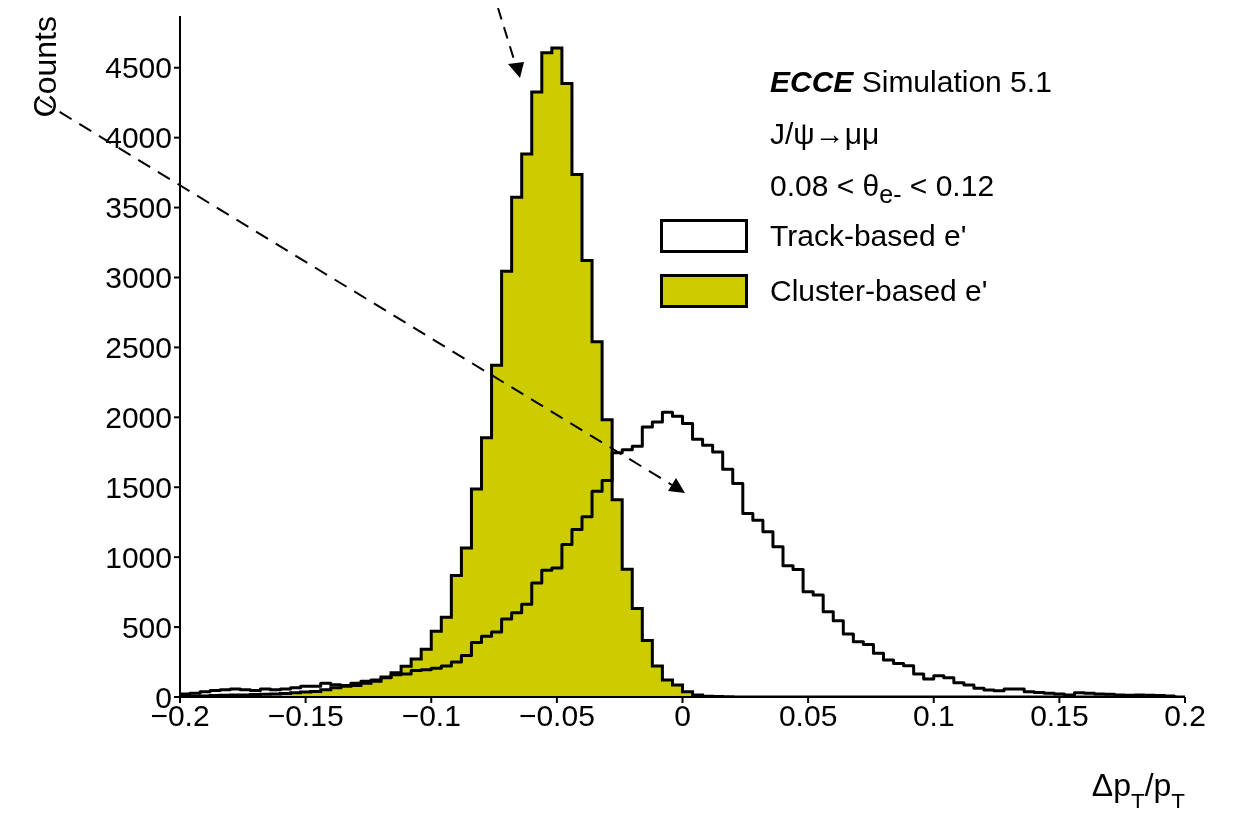 The width and height of the screenshot is (1241, 820). Describe the element at coordinates (138, 68) in the screenshot. I see `y-tick-label: 4500` at that location.